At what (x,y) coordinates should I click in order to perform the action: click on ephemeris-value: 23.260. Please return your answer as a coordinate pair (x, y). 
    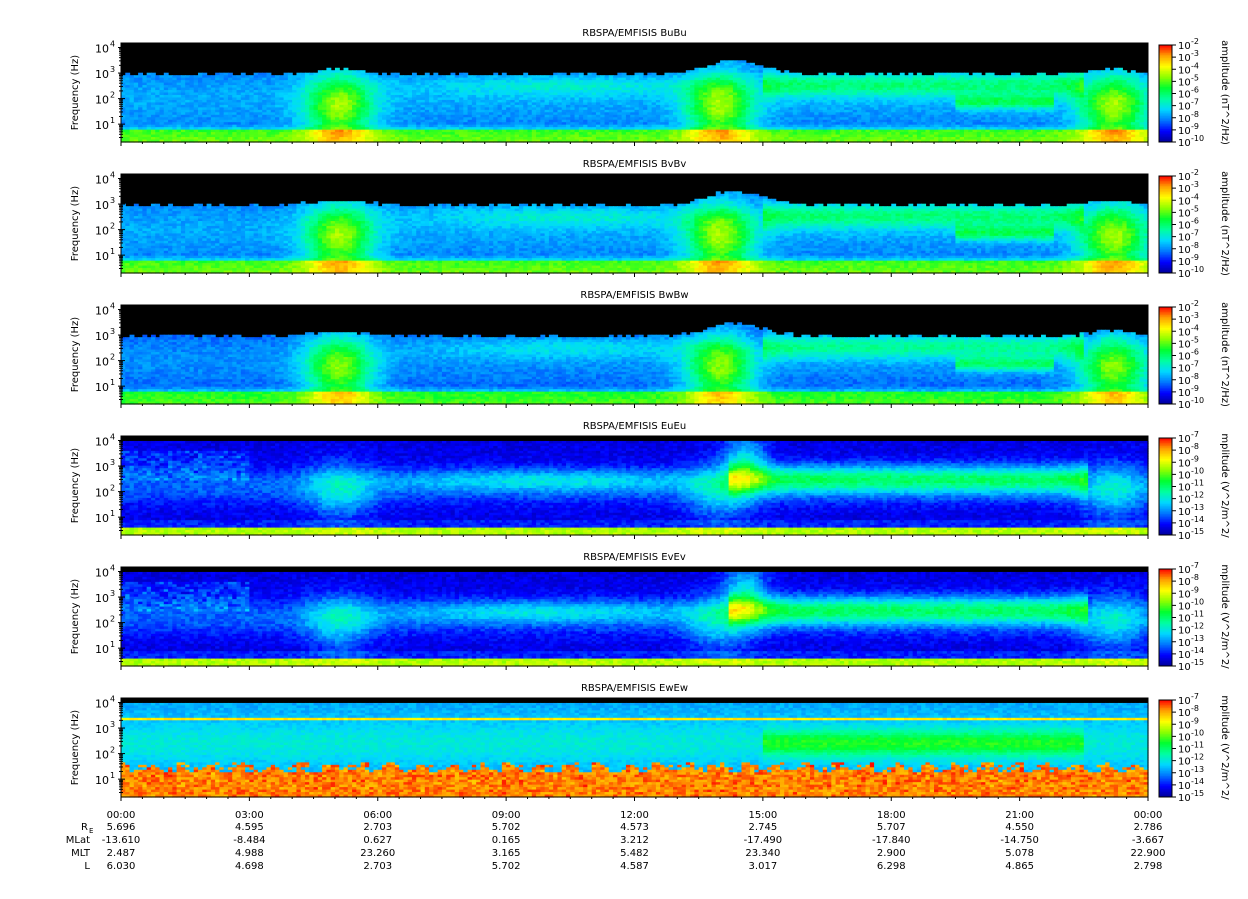
    Looking at the image, I should click on (377, 853).